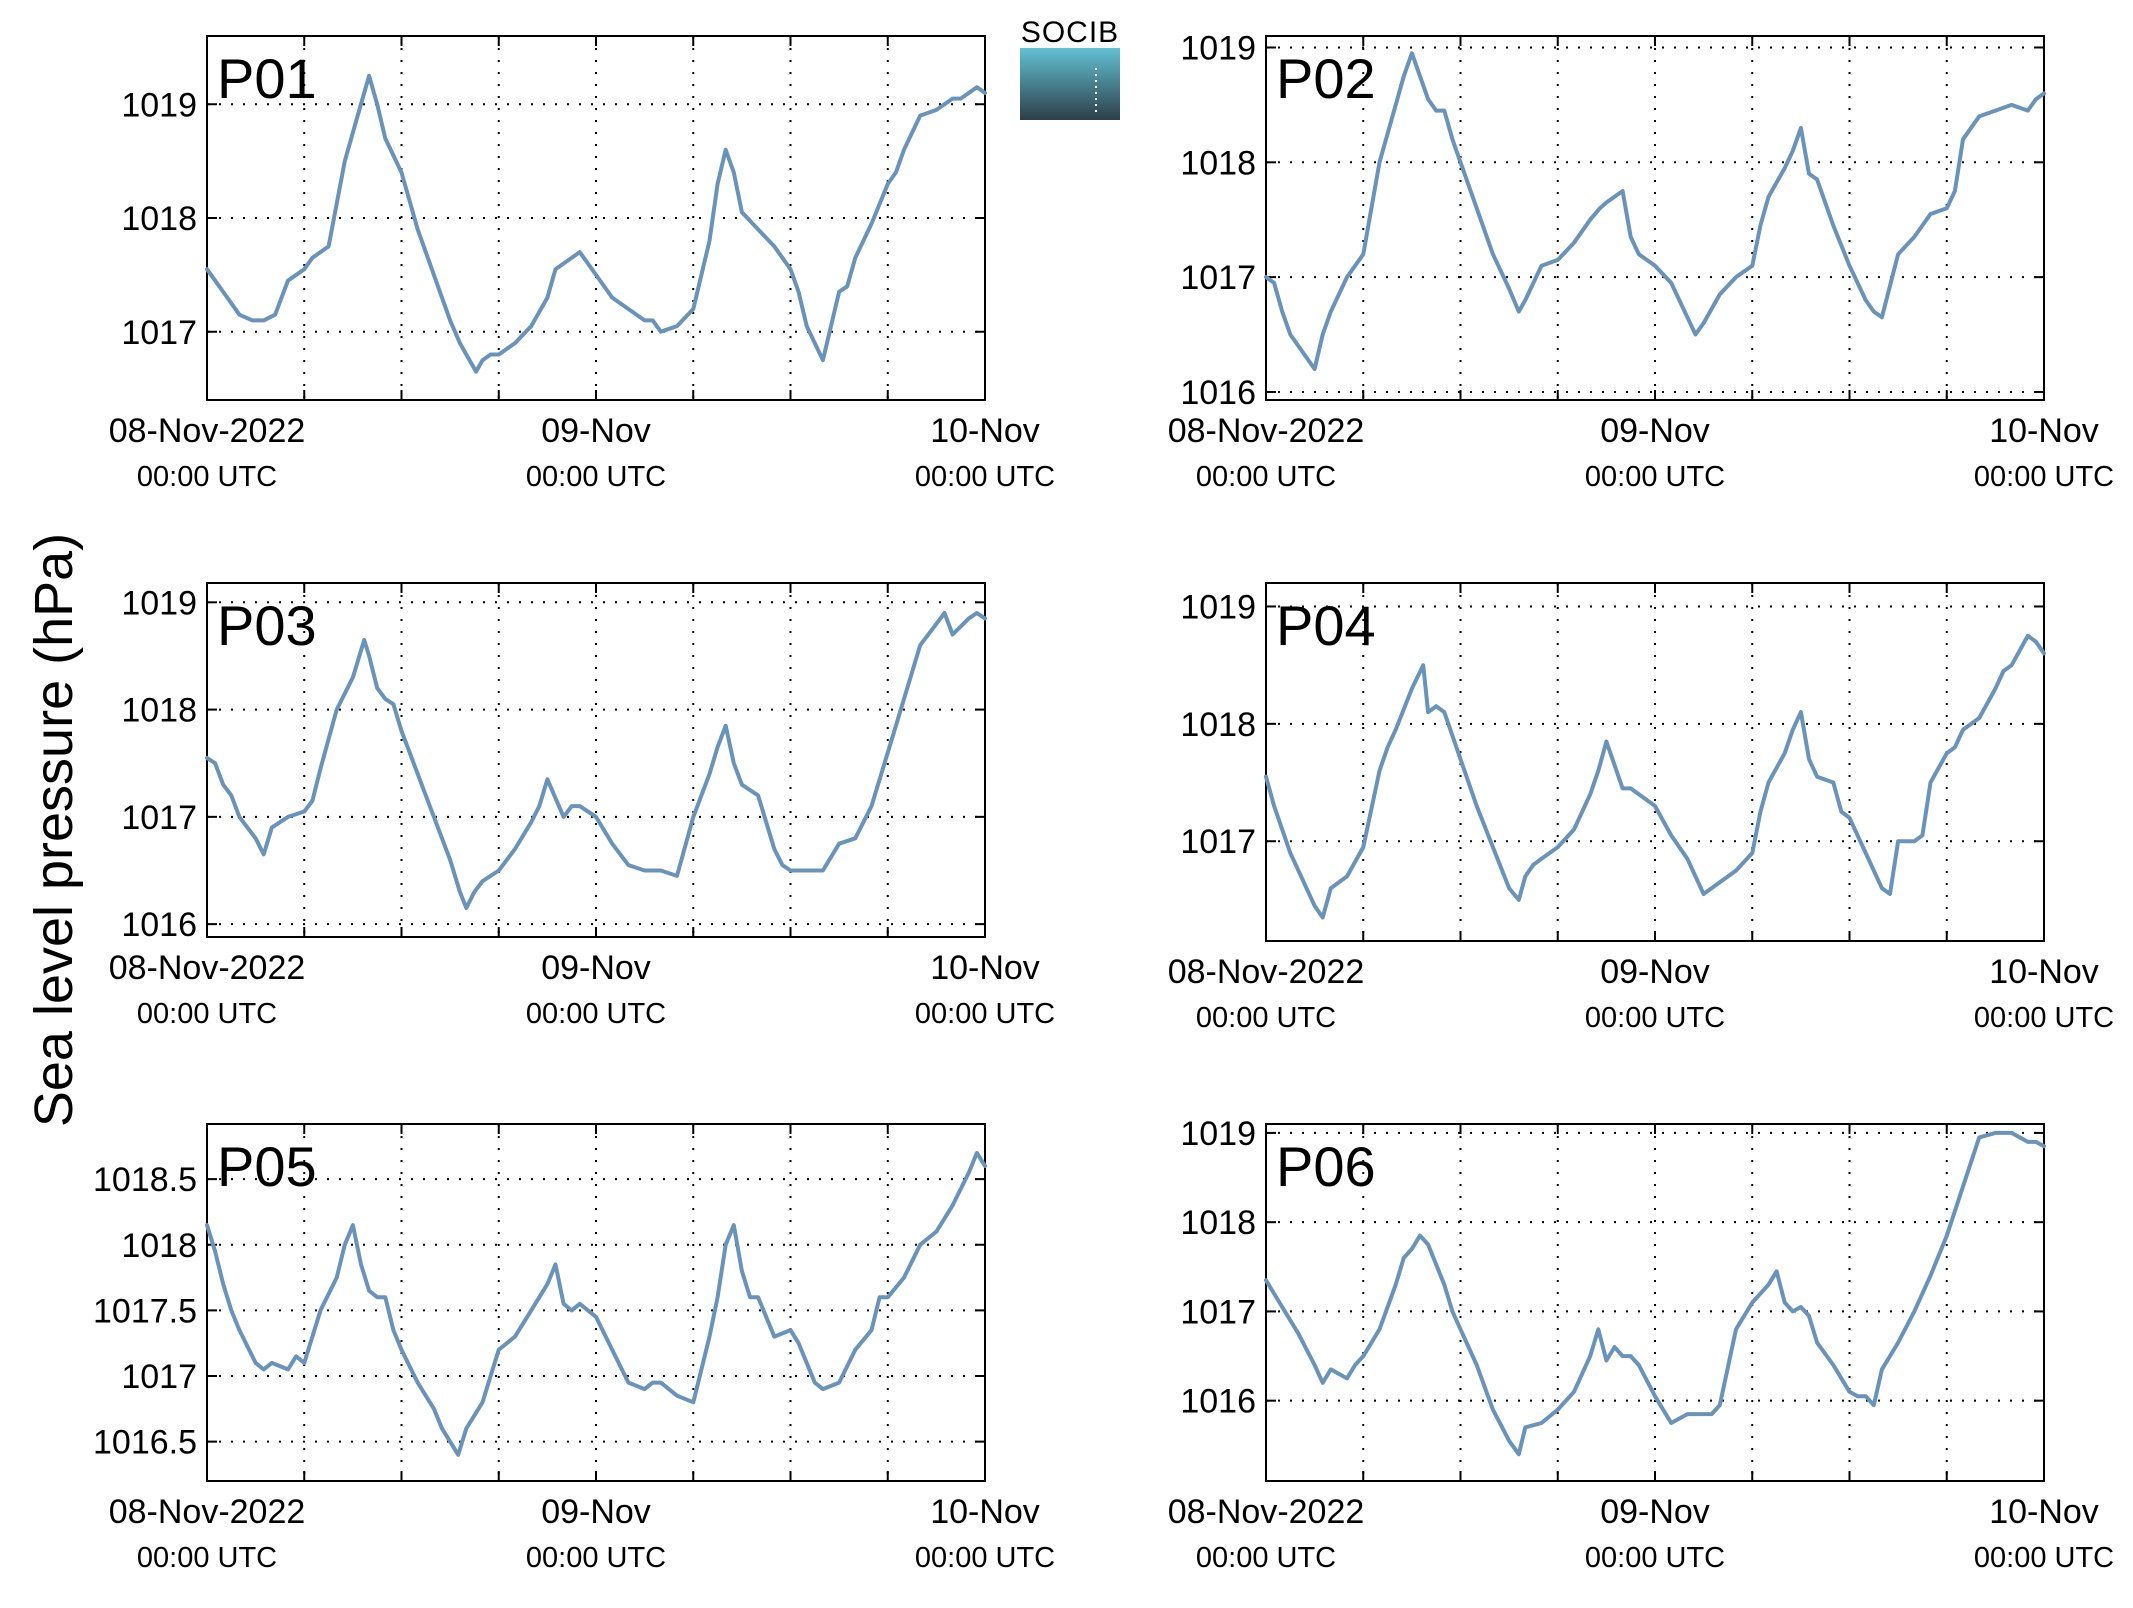 The height and width of the screenshot is (1608, 2133). I want to click on series-line-p01, so click(596, 223).